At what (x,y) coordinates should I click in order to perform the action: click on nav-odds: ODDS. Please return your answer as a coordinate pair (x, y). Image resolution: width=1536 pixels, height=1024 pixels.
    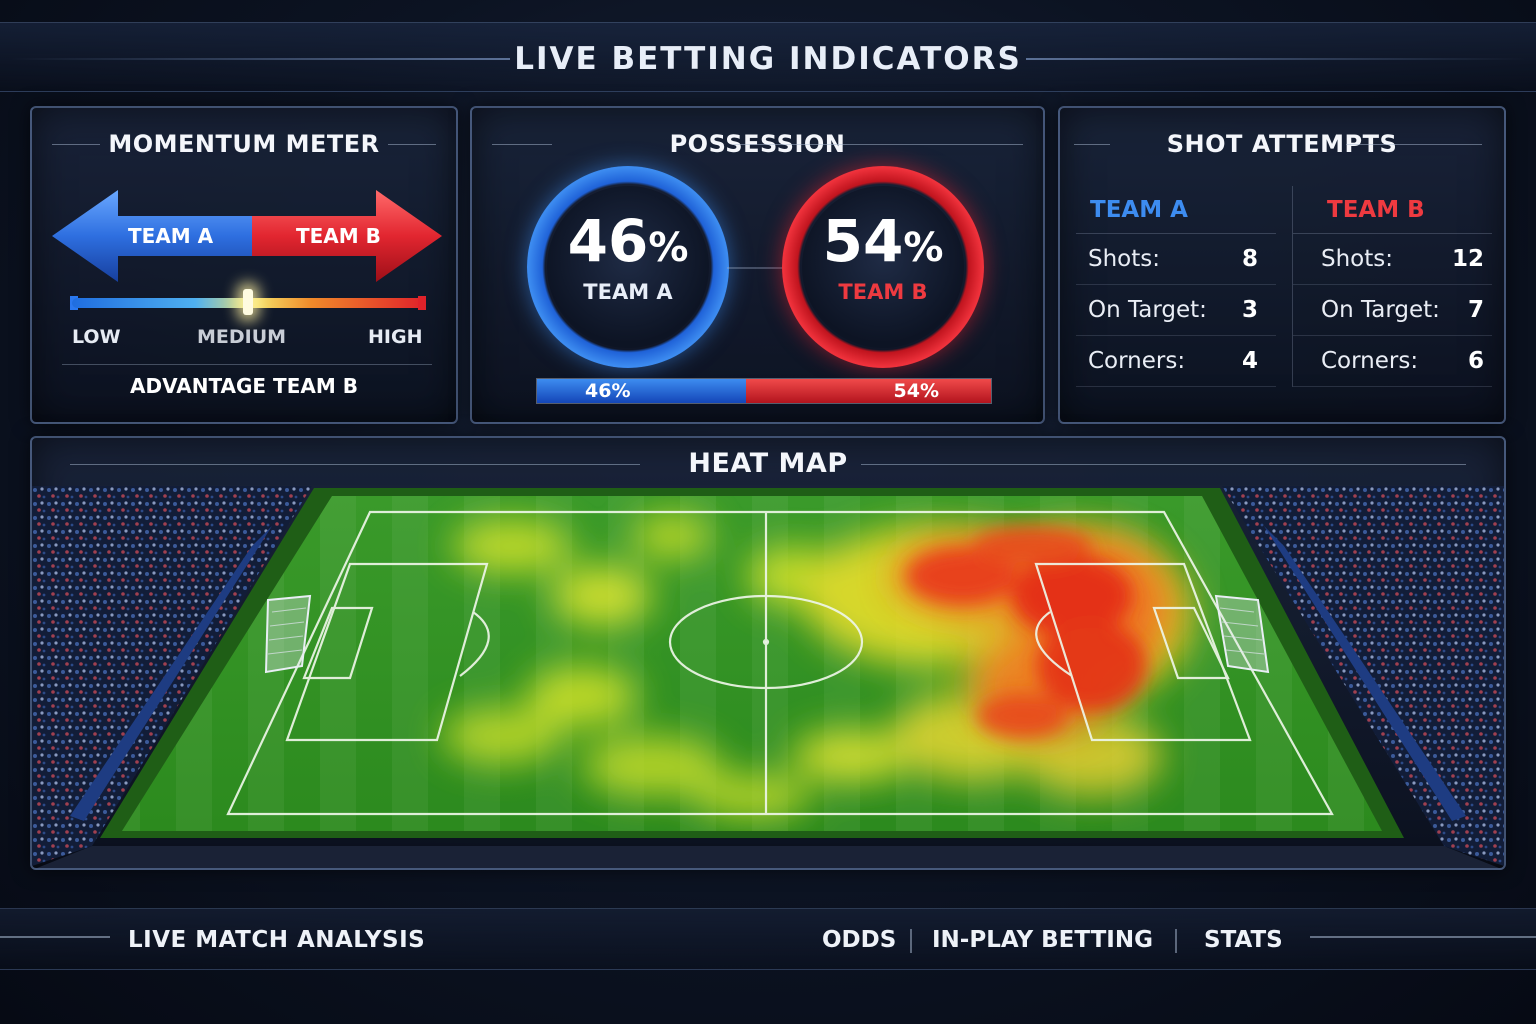
    Looking at the image, I should click on (859, 940).